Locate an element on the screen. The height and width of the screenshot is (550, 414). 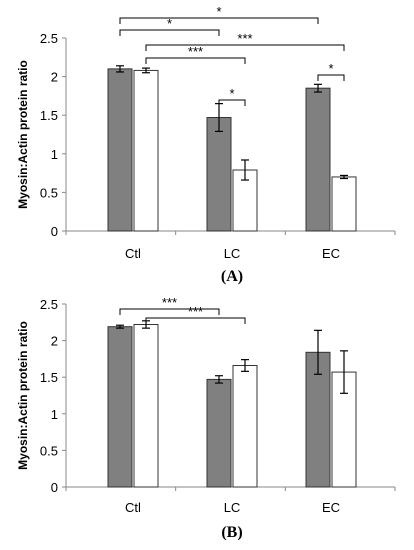
chart1-category-label: Ctl is located at coordinates (133, 253).